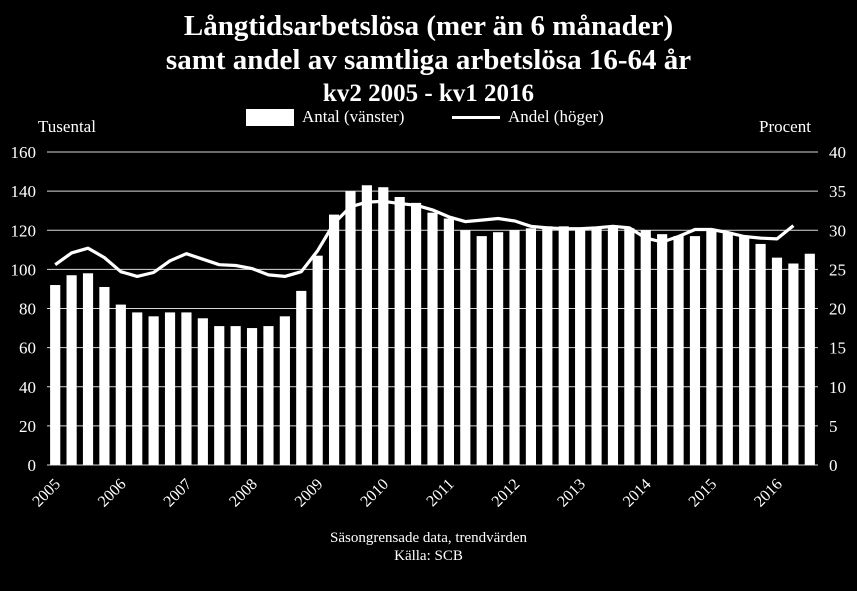 The height and width of the screenshot is (591, 857). I want to click on x-tick-label: 2006, so click(112, 493).